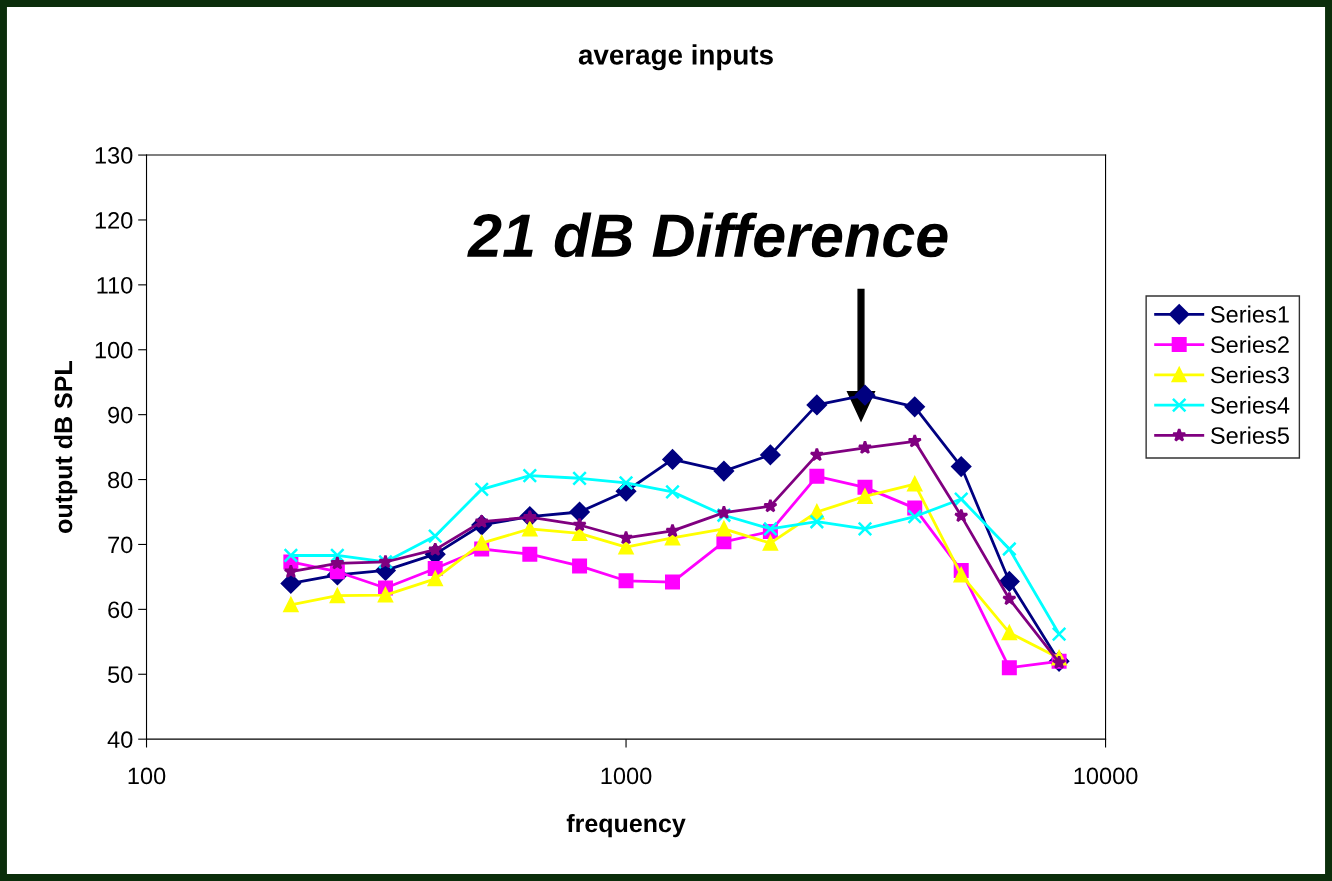  I want to click on legend-label: Series5, so click(1249, 435).